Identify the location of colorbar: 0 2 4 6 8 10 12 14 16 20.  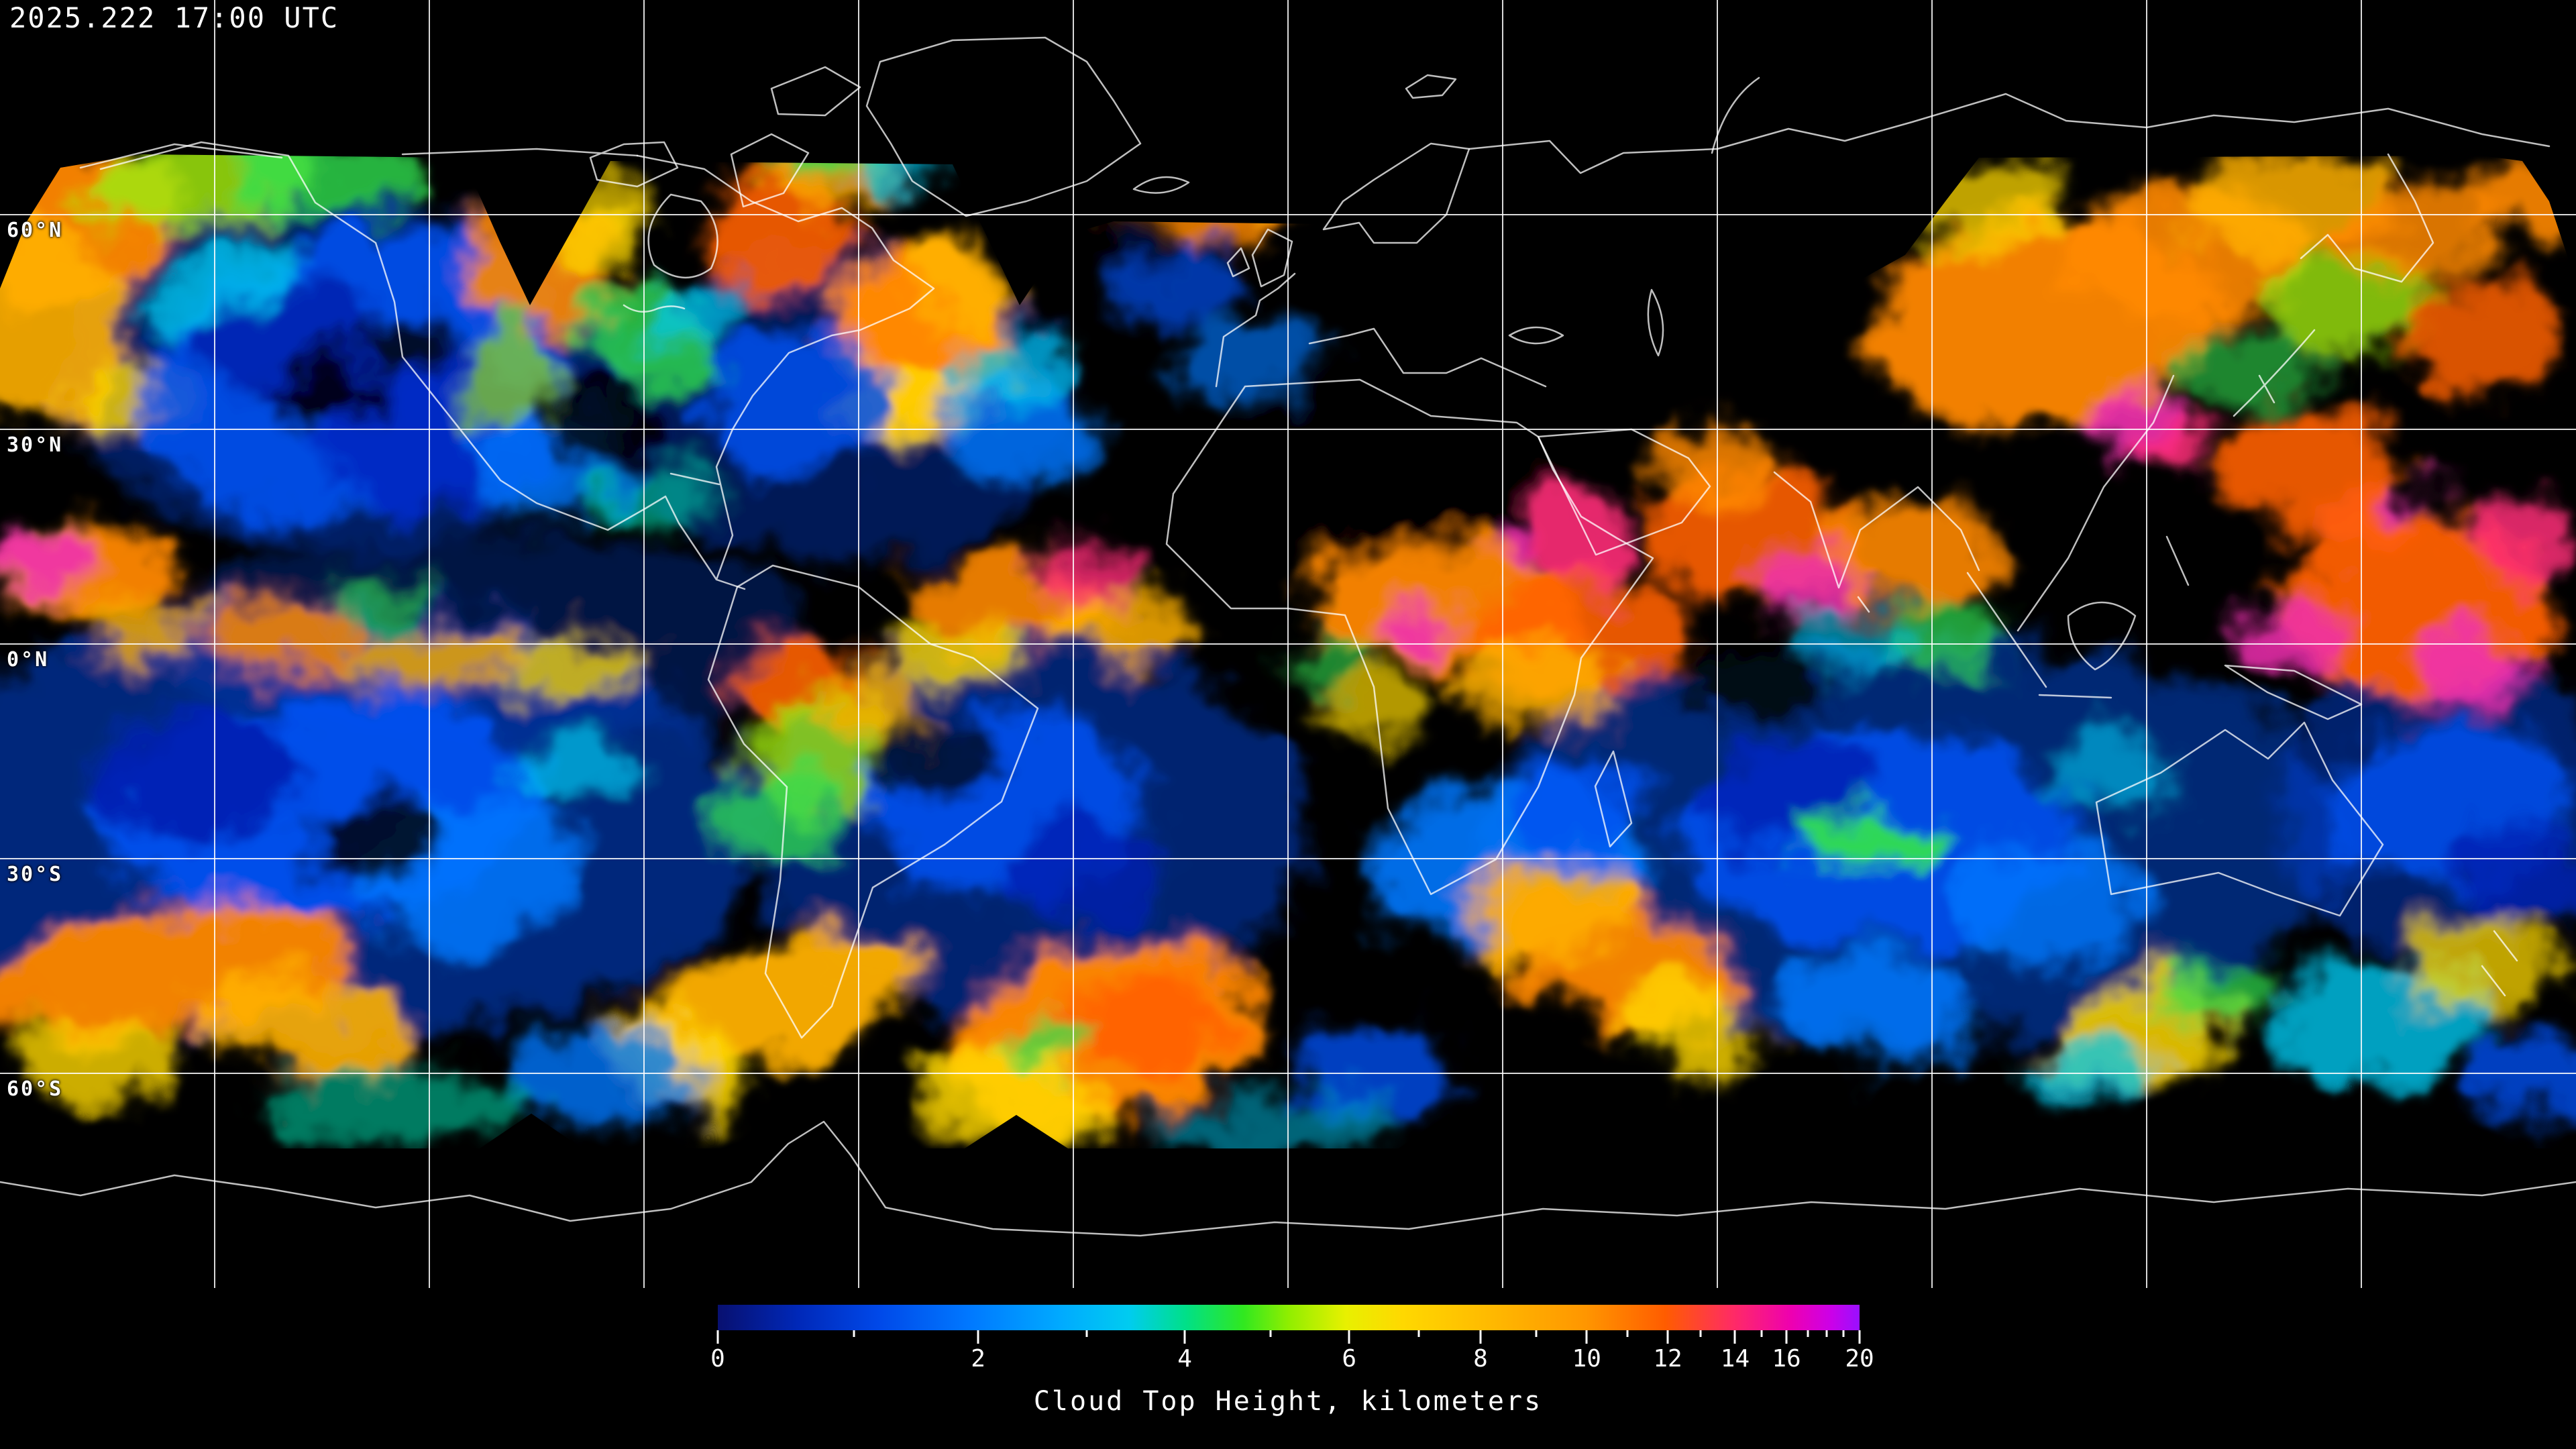
(1292, 1355).